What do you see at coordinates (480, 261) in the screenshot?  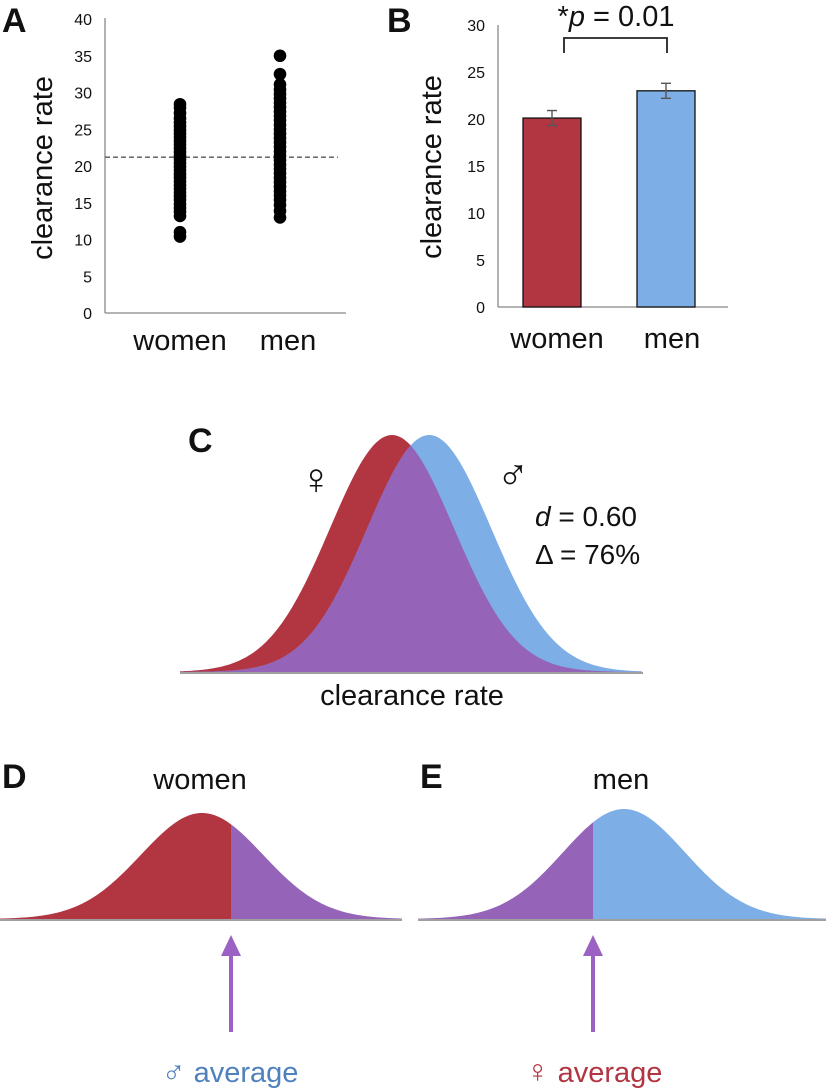 I see `panel-b-y-tick: 5` at bounding box center [480, 261].